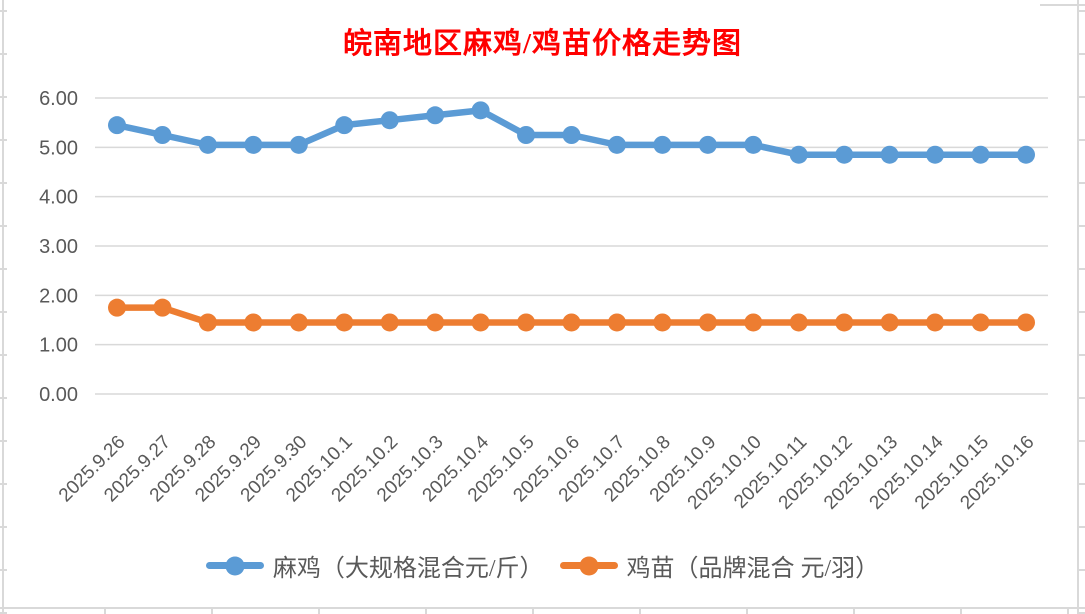 This screenshot has height=614, width=1085. Describe the element at coordinates (58, 346) in the screenshot. I see `y-axis-tick-label: 1.00` at that location.